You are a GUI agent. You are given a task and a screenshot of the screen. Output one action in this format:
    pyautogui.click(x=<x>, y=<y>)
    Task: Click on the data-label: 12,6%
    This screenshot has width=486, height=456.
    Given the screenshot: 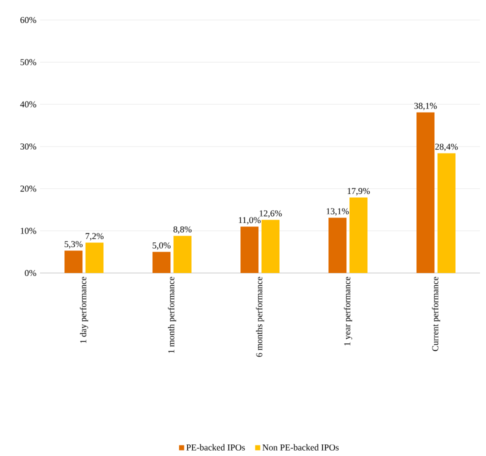 What is the action you would take?
    pyautogui.click(x=271, y=214)
    